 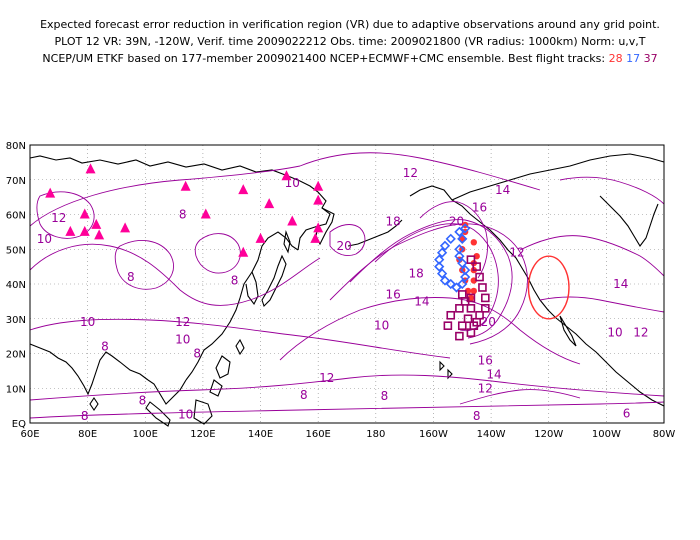 I want to click on lon-label: 100E, so click(x=145, y=434).